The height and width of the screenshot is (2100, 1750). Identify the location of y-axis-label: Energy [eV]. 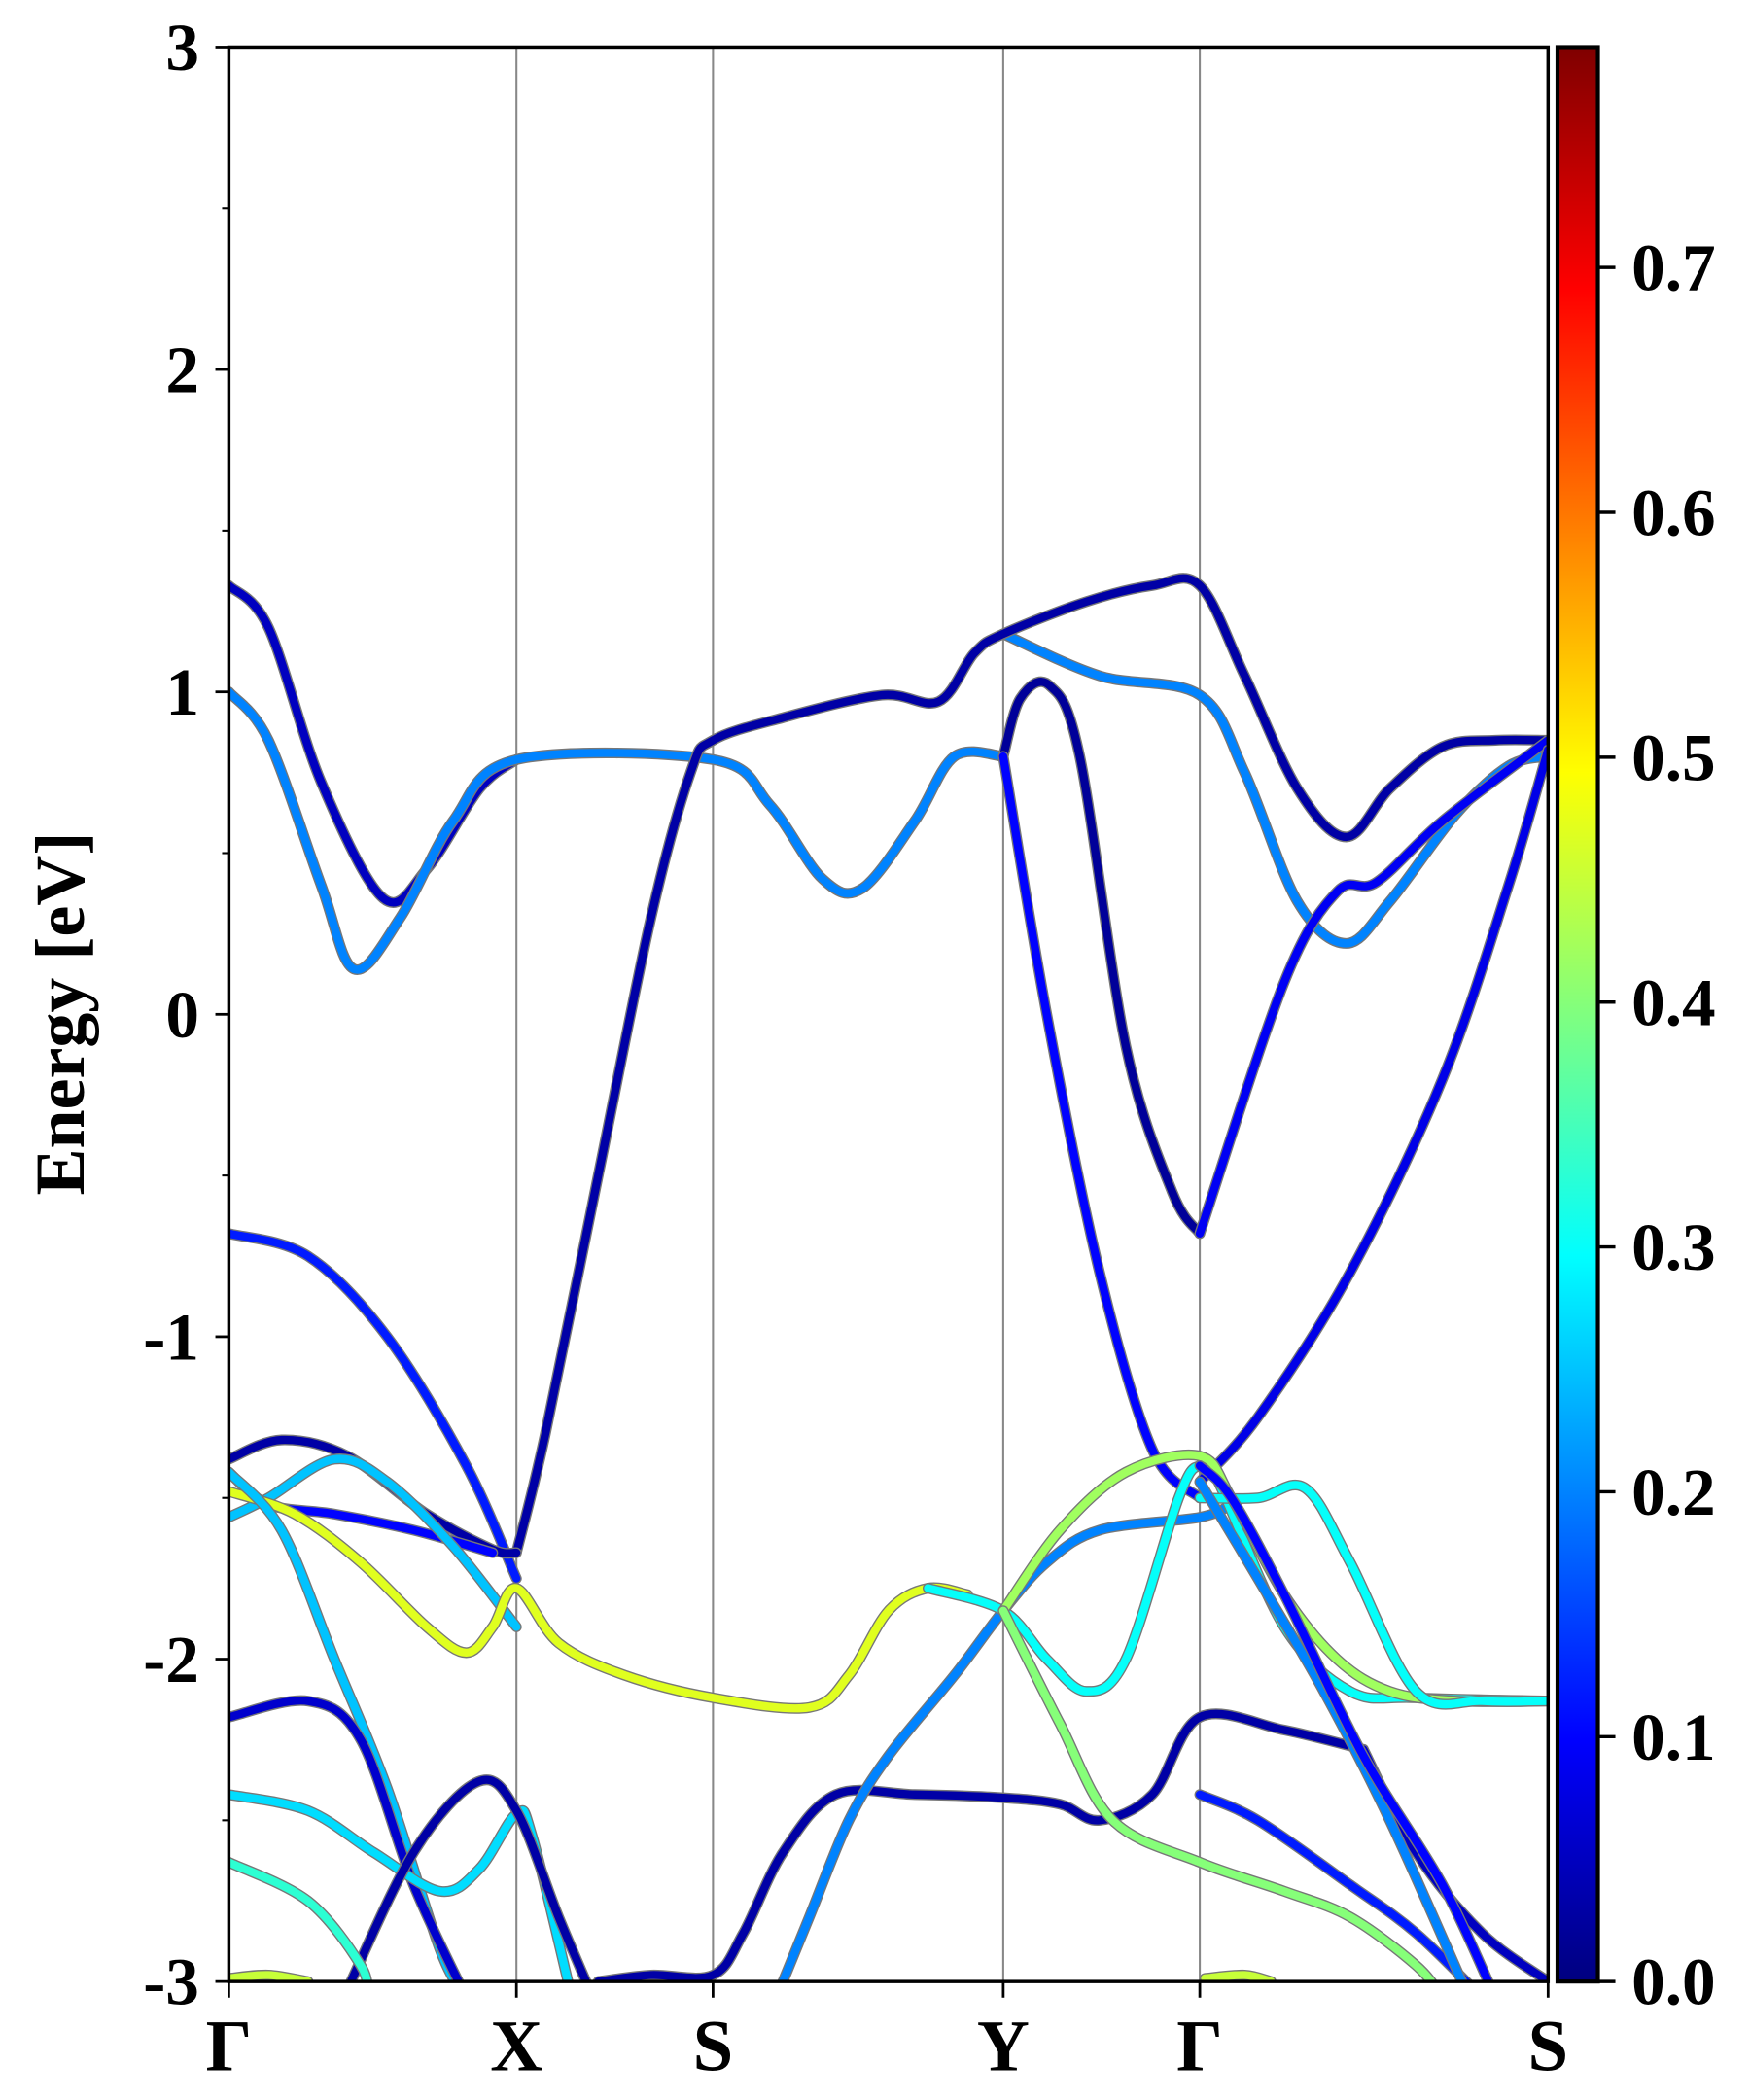
(60, 1014).